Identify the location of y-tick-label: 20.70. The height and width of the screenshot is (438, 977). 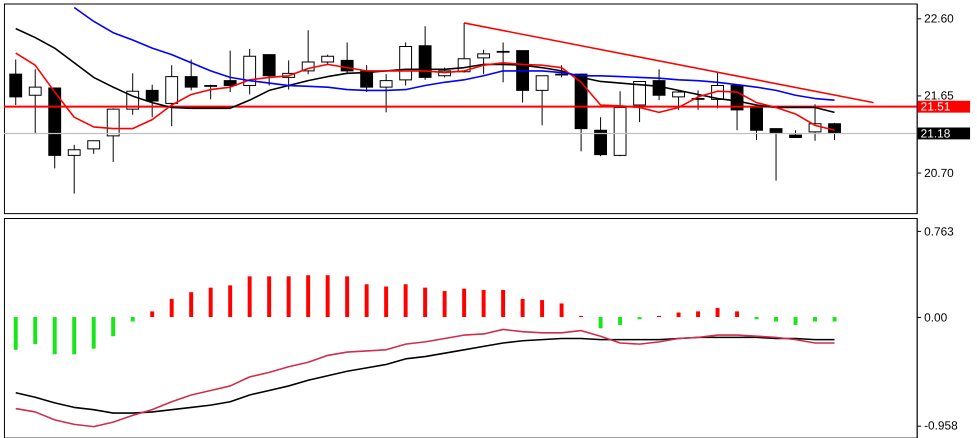
(939, 173).